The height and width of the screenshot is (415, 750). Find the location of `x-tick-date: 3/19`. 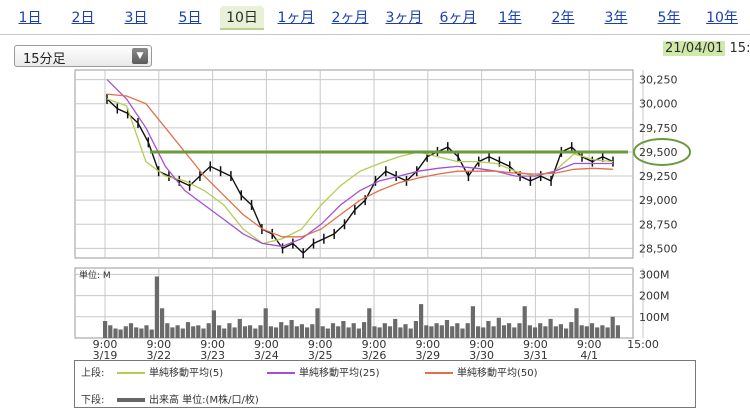

x-tick-date: 3/19 is located at coordinates (105, 354).